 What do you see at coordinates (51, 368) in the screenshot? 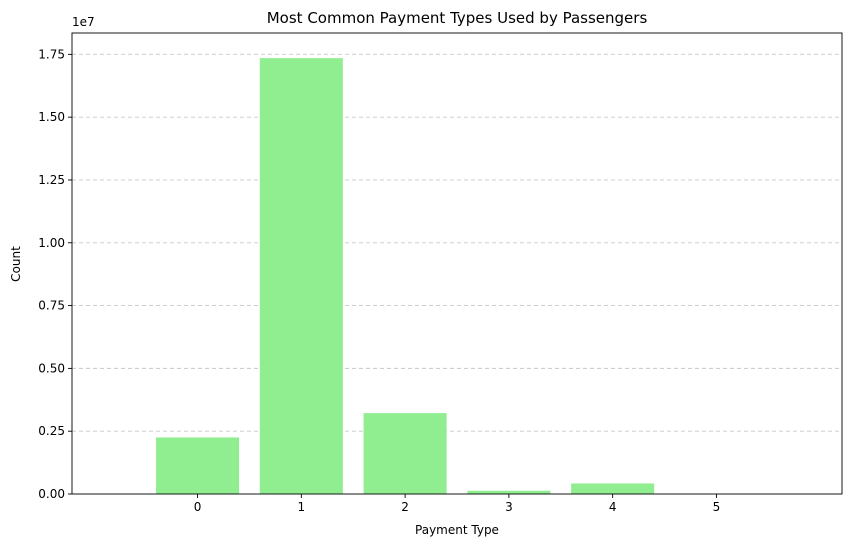
I see `y-tick-label: 0.50` at bounding box center [51, 368].